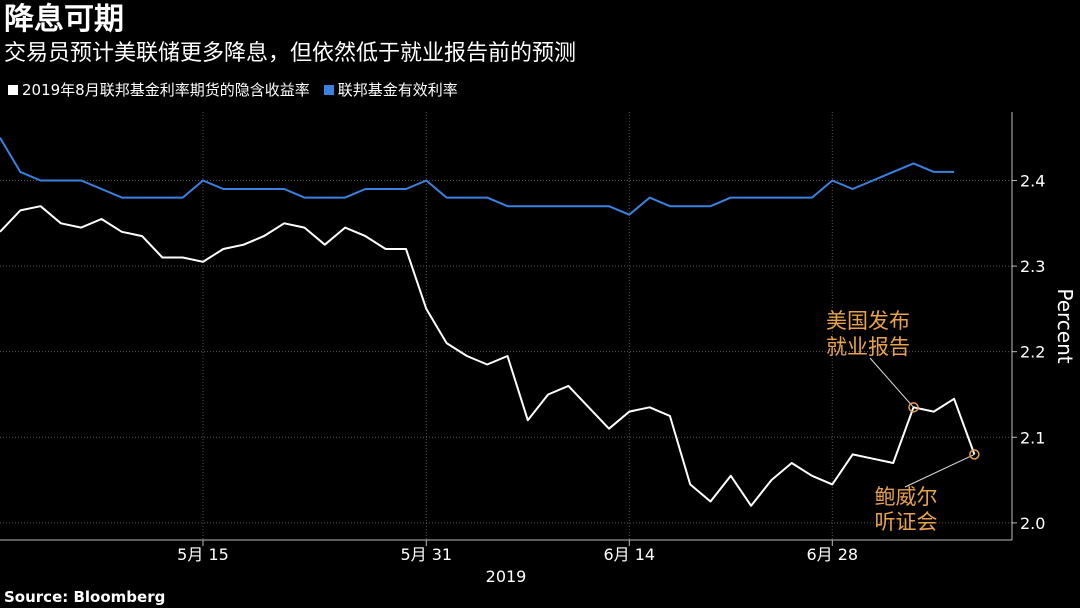 The height and width of the screenshot is (608, 1080). What do you see at coordinates (64, 19) in the screenshot?
I see `chart-title: 降息可期` at bounding box center [64, 19].